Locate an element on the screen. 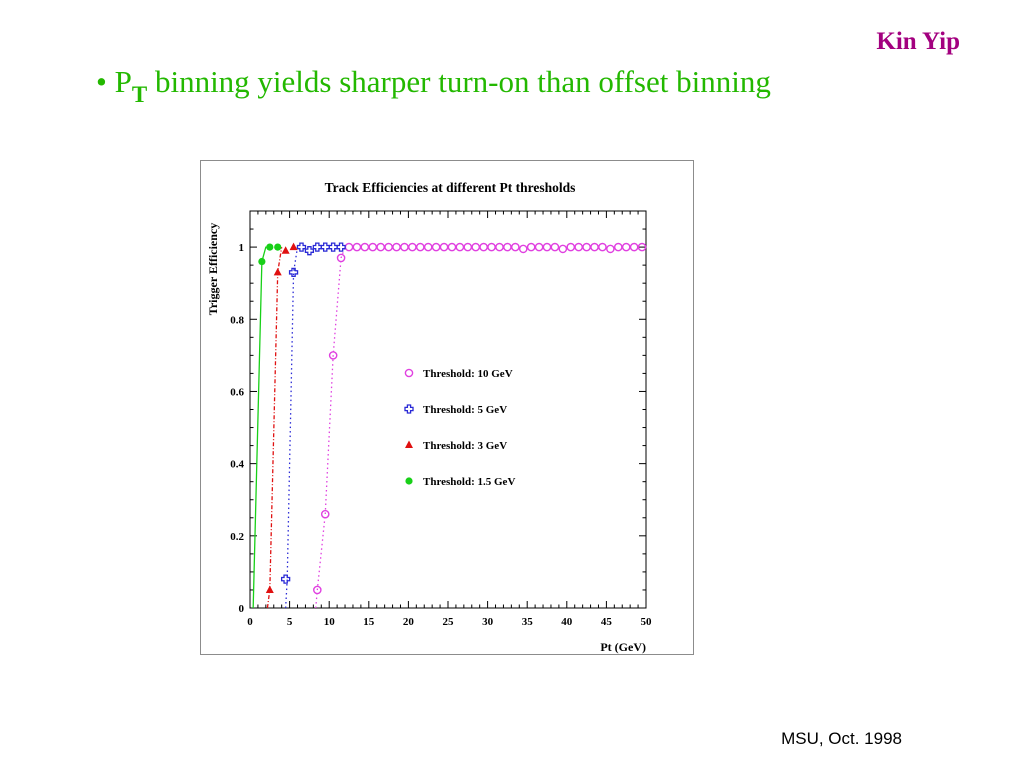  y-tick-label: 1 is located at coordinates (242, 248).